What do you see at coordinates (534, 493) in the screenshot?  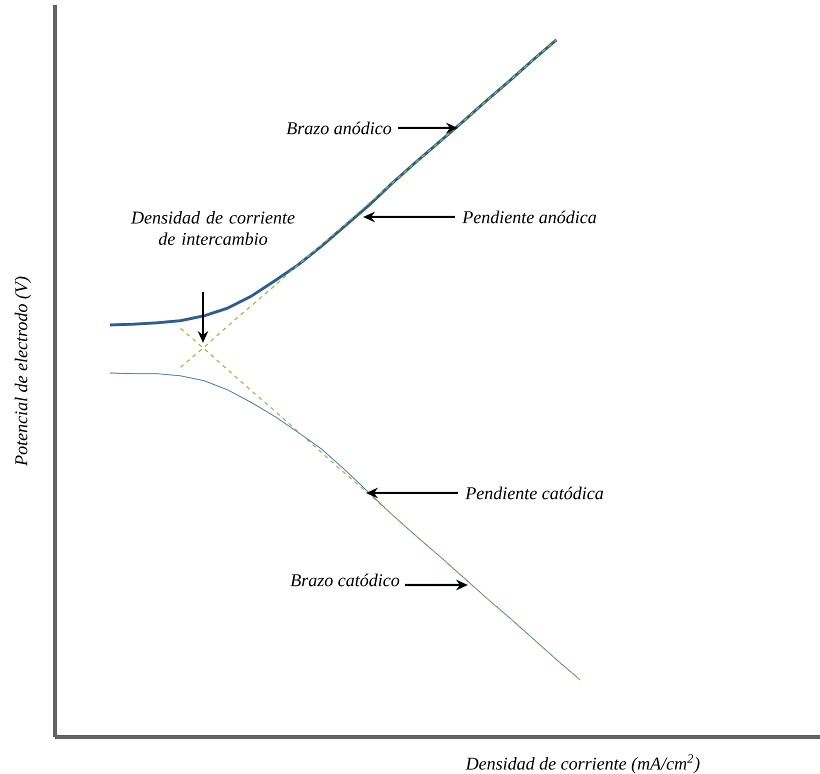 I see `annotation: Pendiente catódica` at bounding box center [534, 493].